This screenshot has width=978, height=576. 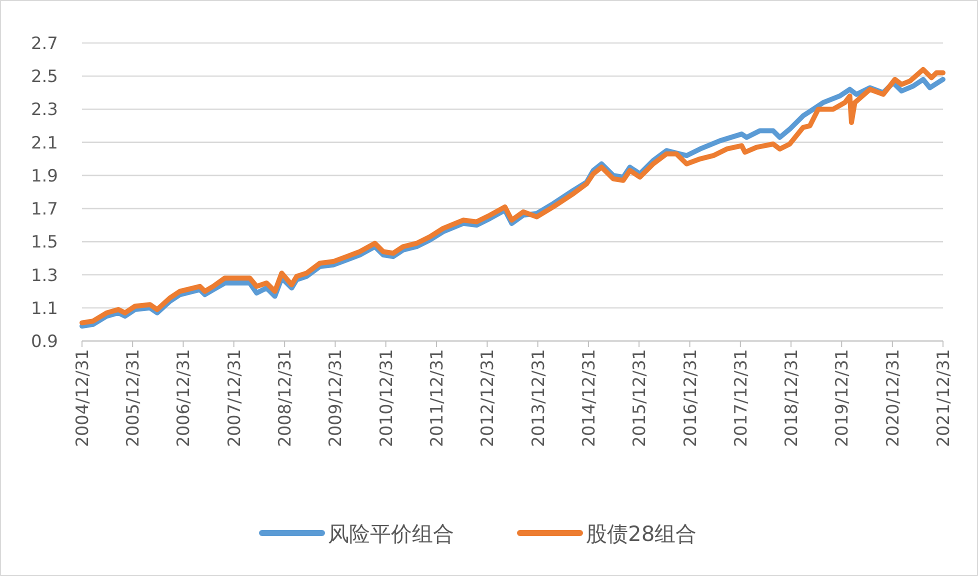 What do you see at coordinates (134, 398) in the screenshot?
I see `x-tick-label: 2005/12/31` at bounding box center [134, 398].